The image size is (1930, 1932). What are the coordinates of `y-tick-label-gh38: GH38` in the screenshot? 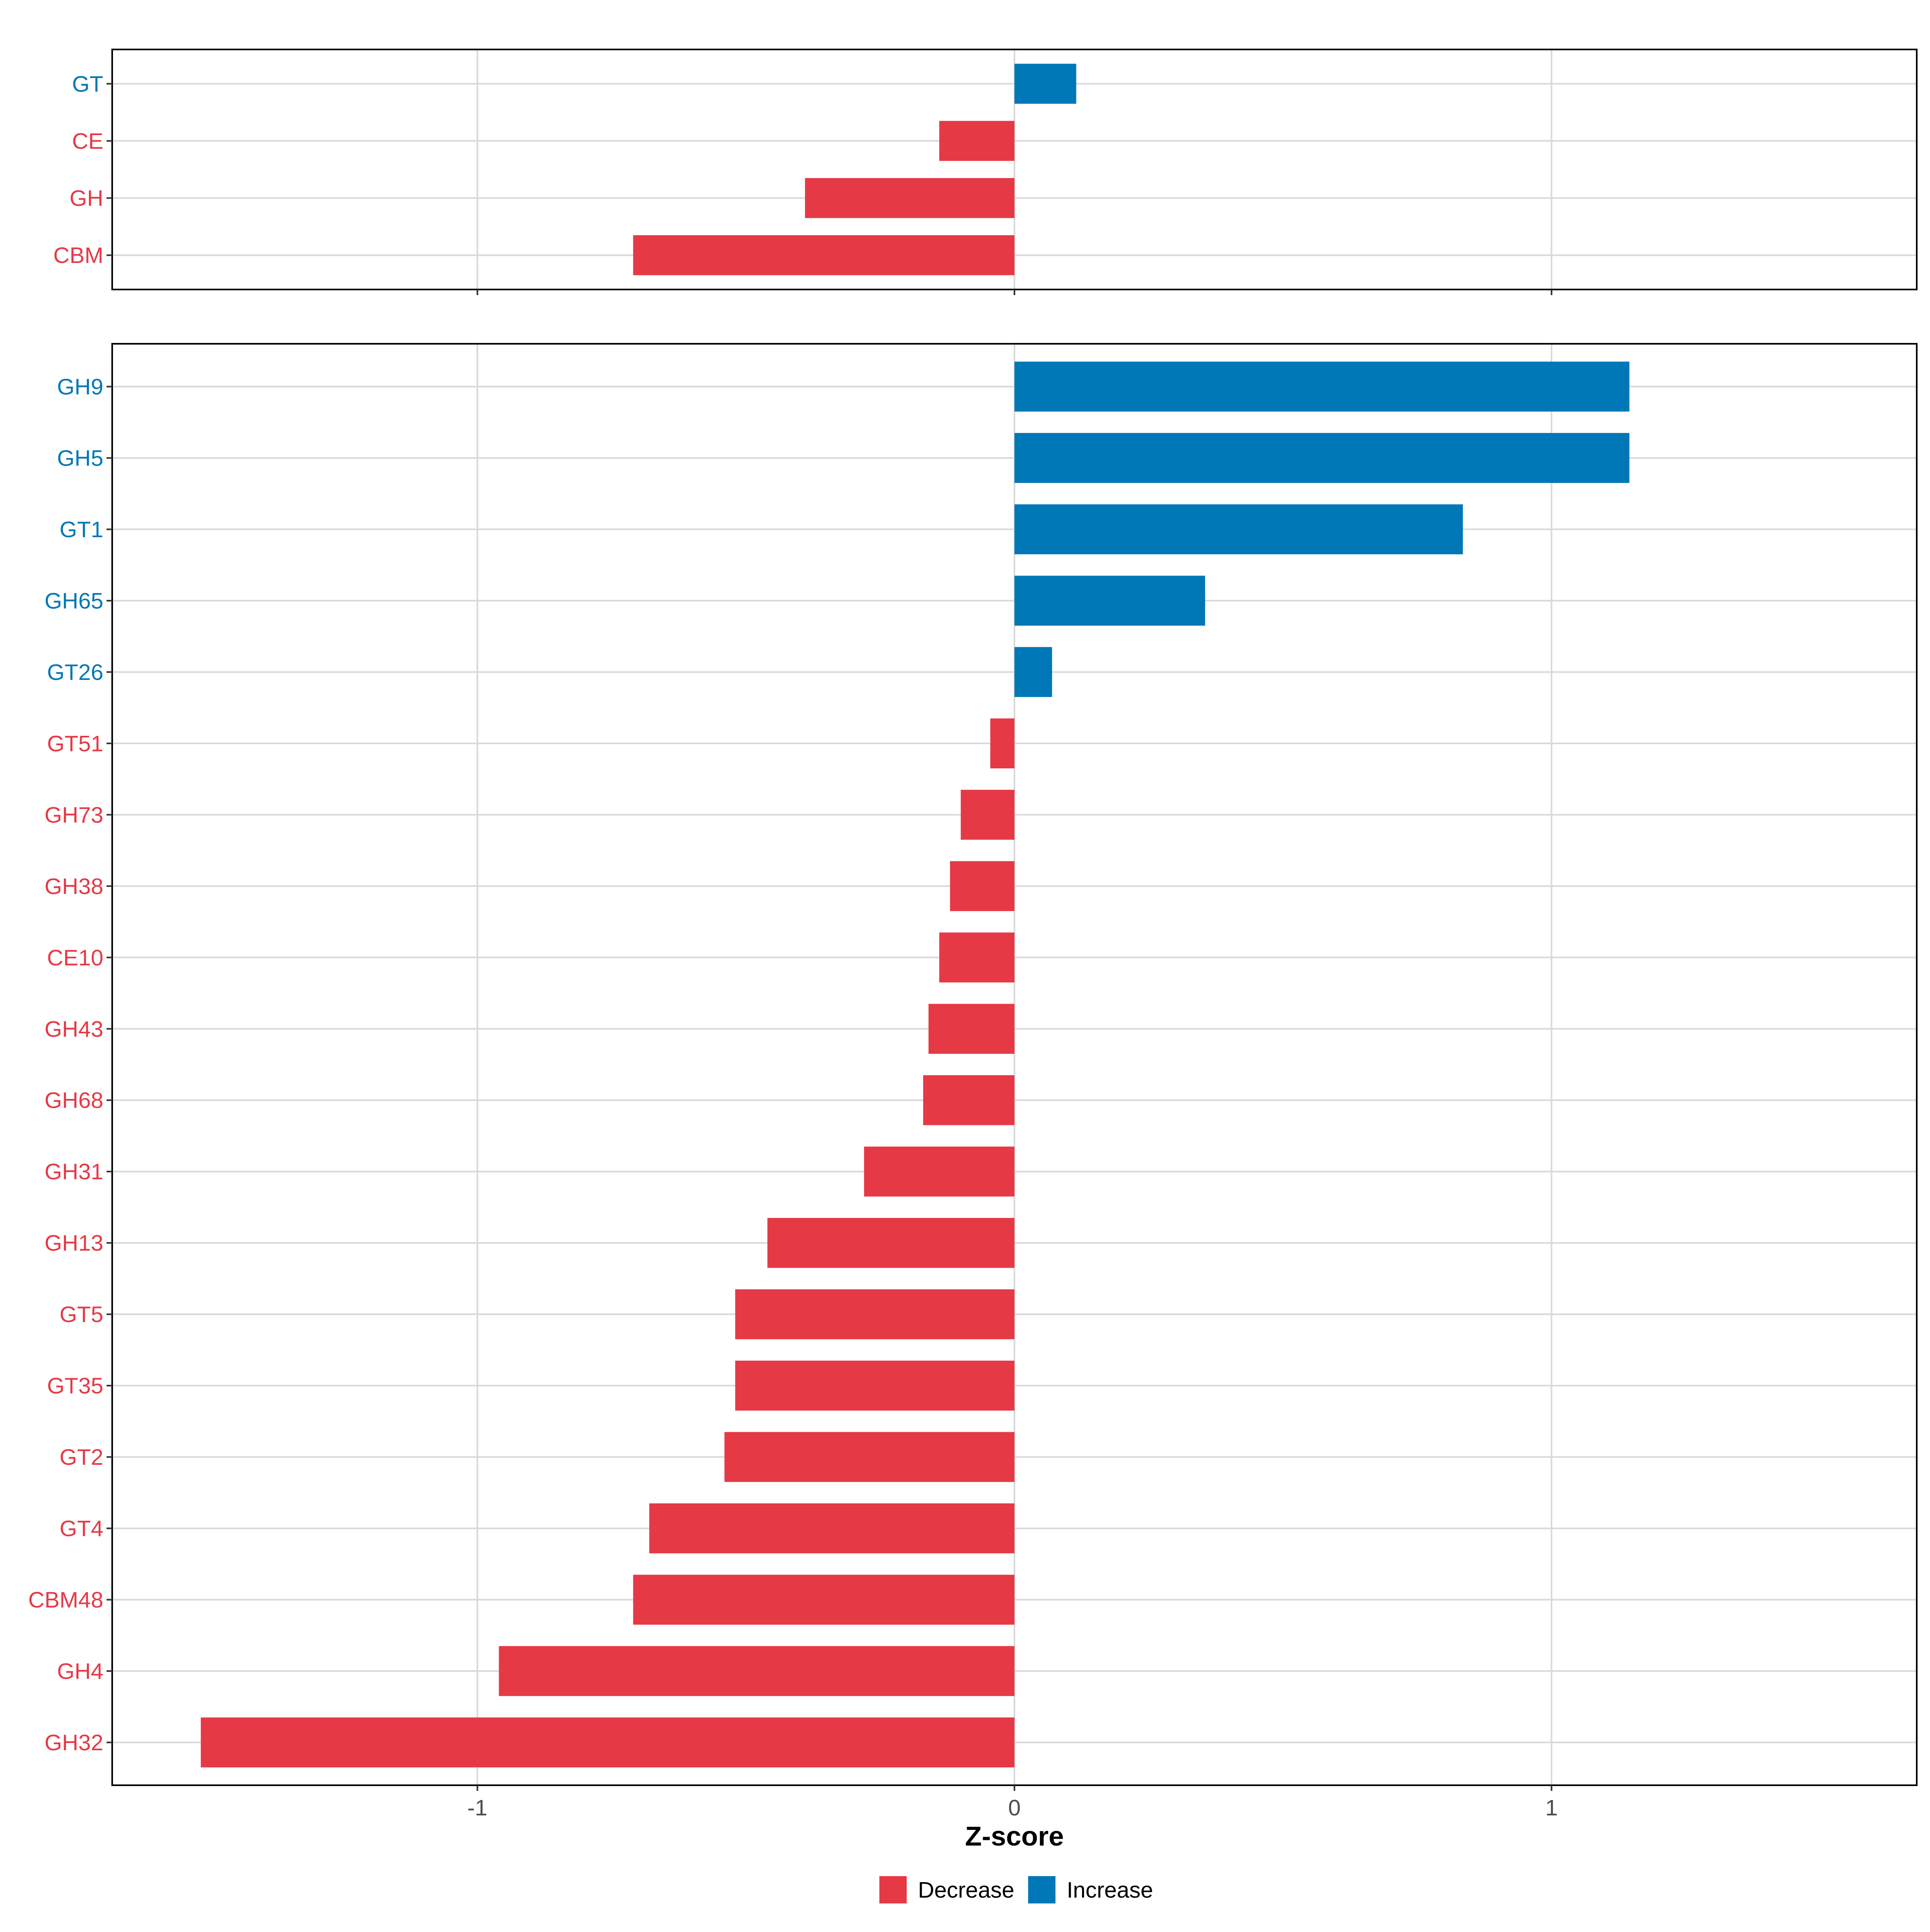 It's located at (74, 886).